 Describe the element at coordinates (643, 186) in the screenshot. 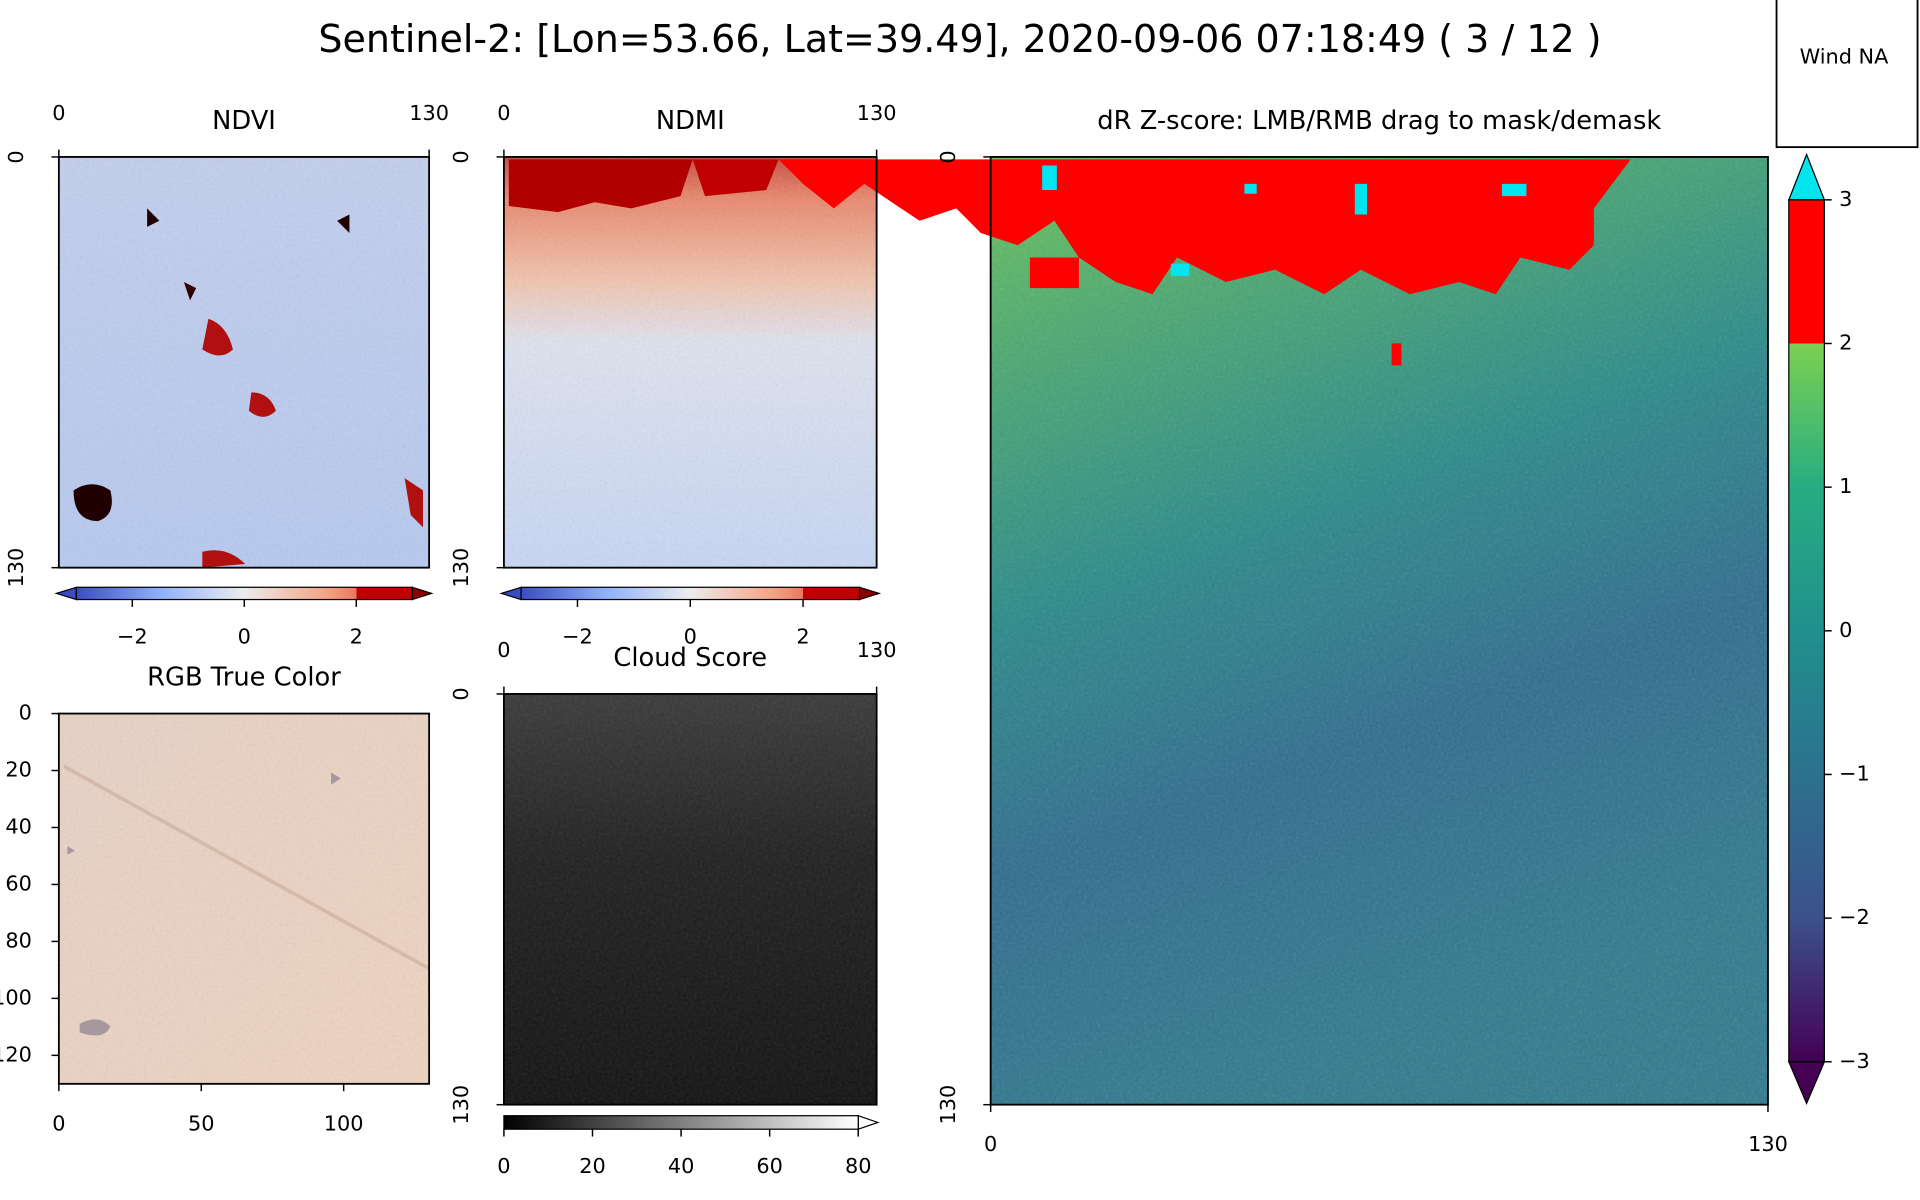

I see `ndmi-patches` at that location.